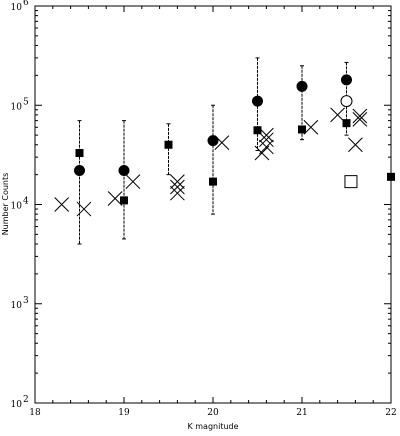 The image size is (400, 436). What do you see at coordinates (26, 400) in the screenshot?
I see `y-tick-label-exponent: 2` at bounding box center [26, 400].